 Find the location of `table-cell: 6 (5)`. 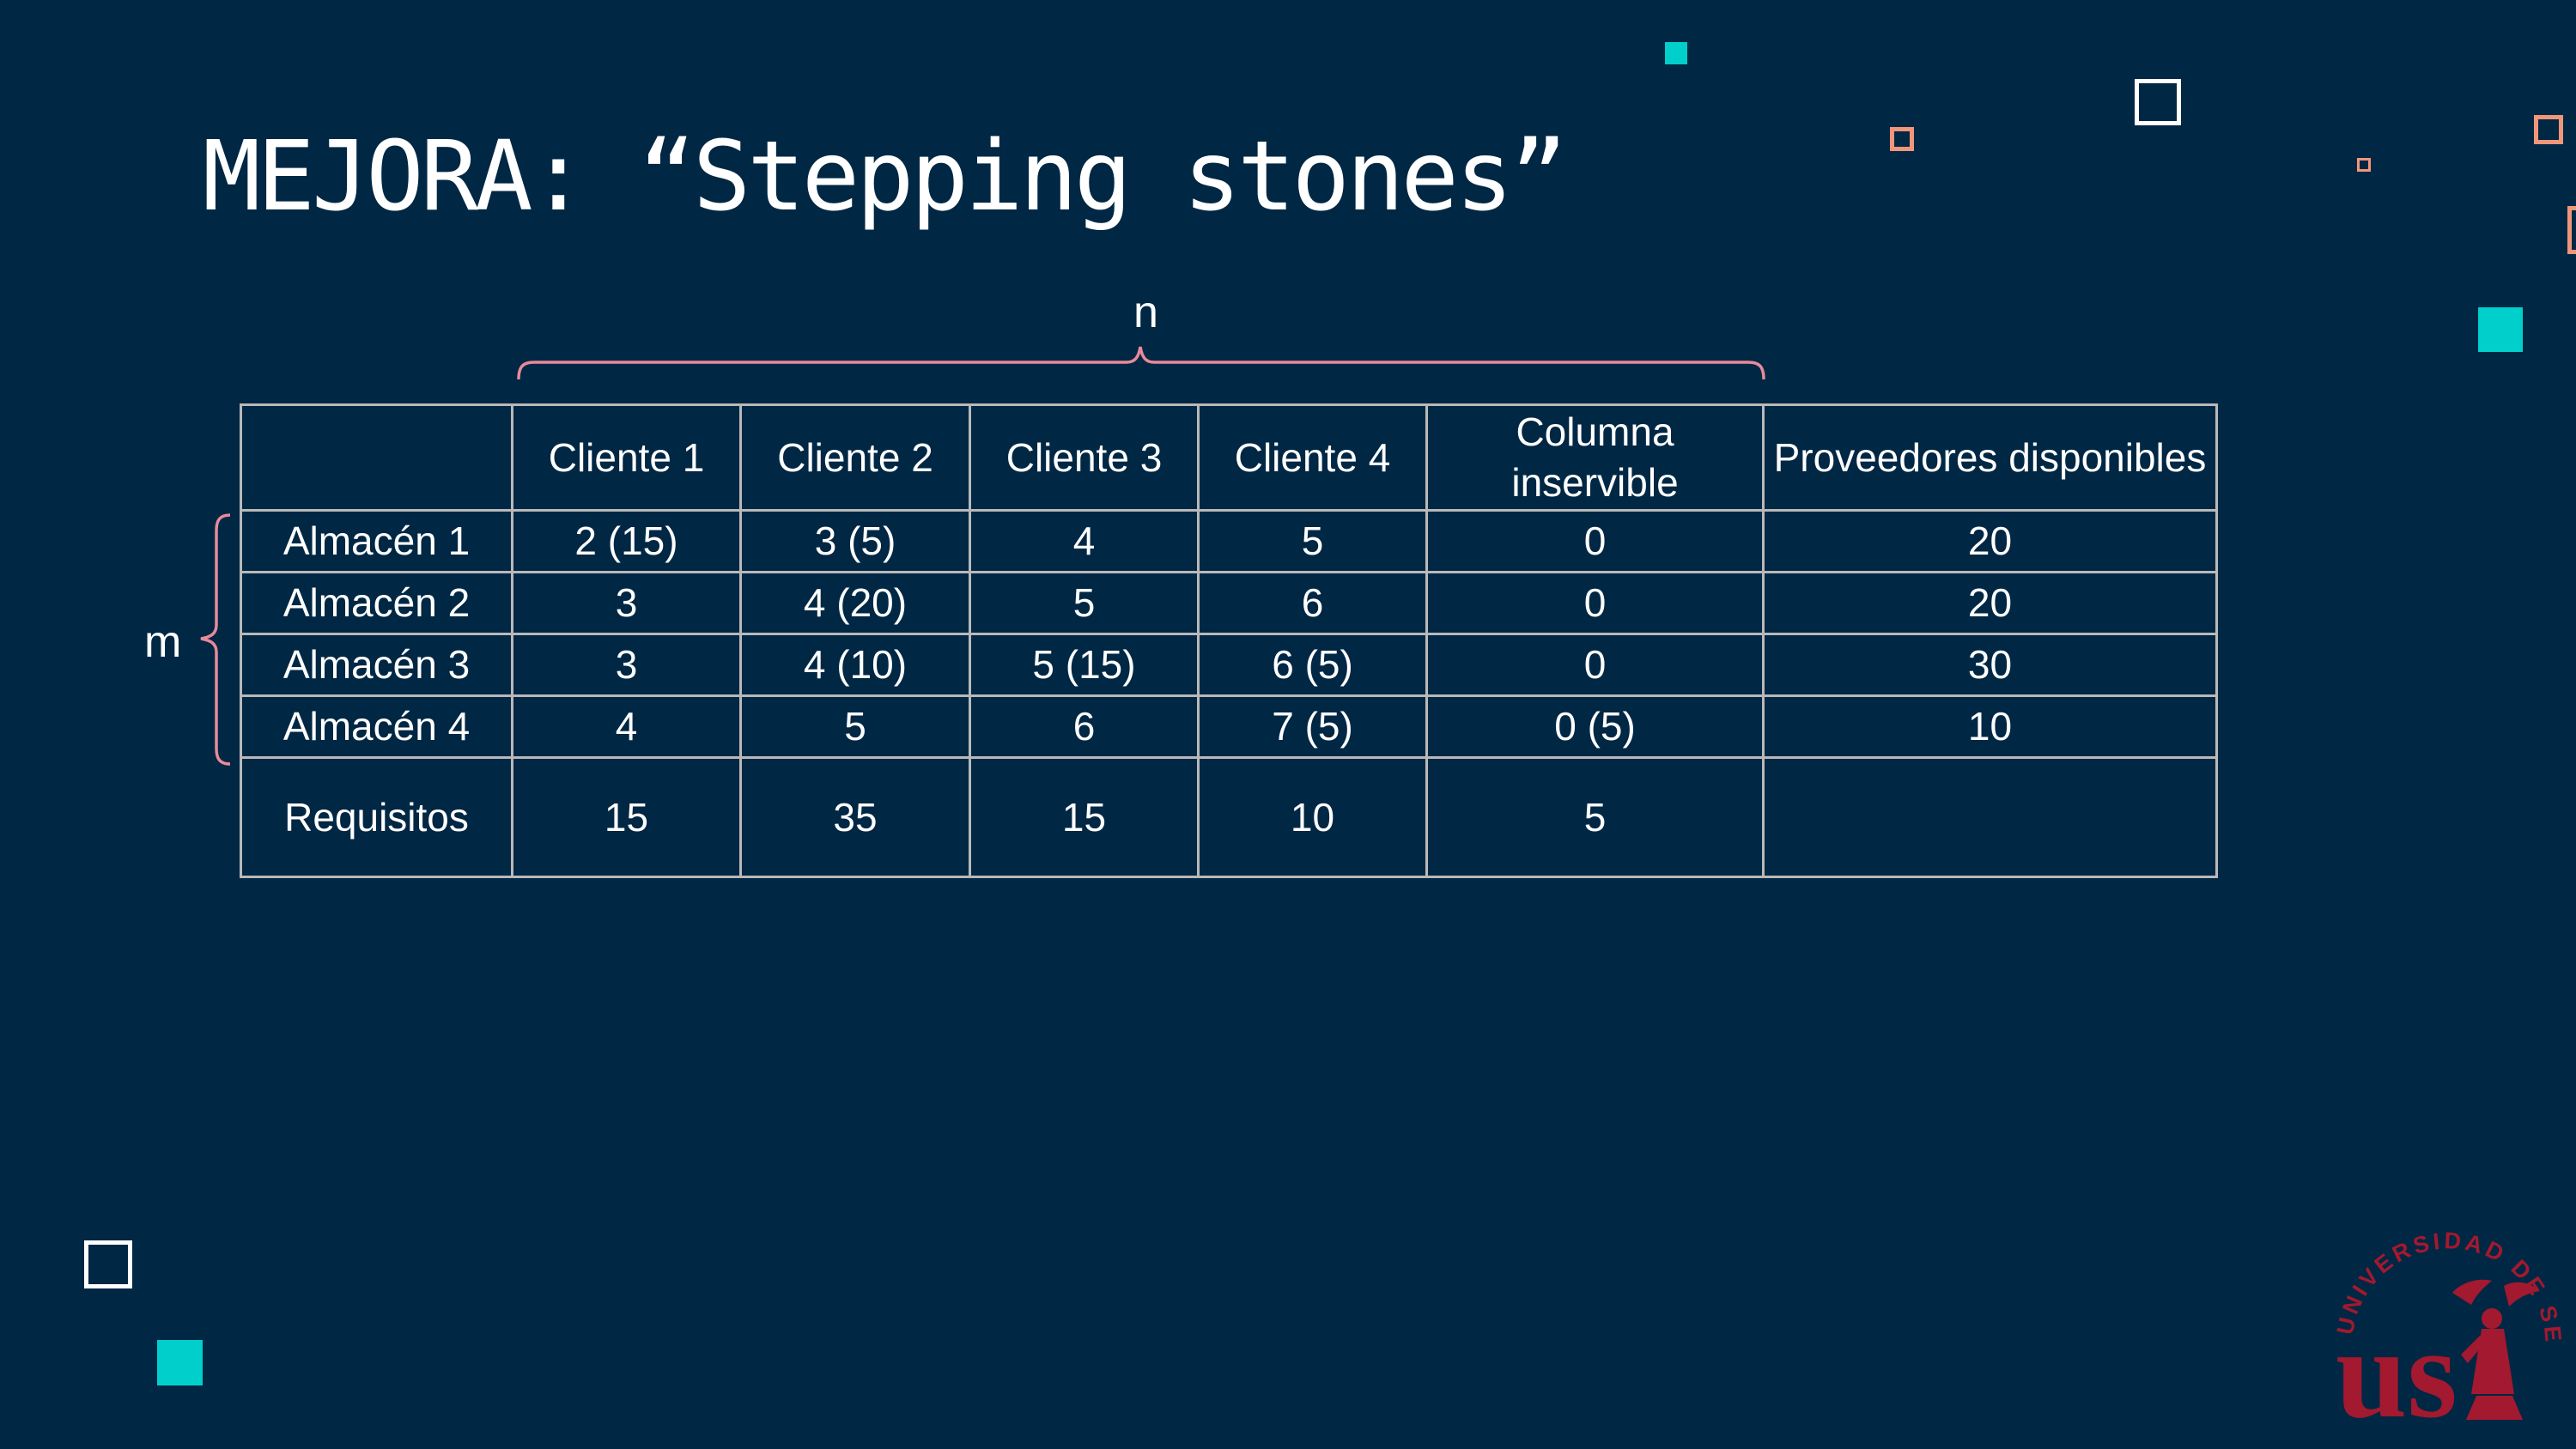

table-cell: 6 (5) is located at coordinates (1312, 665).